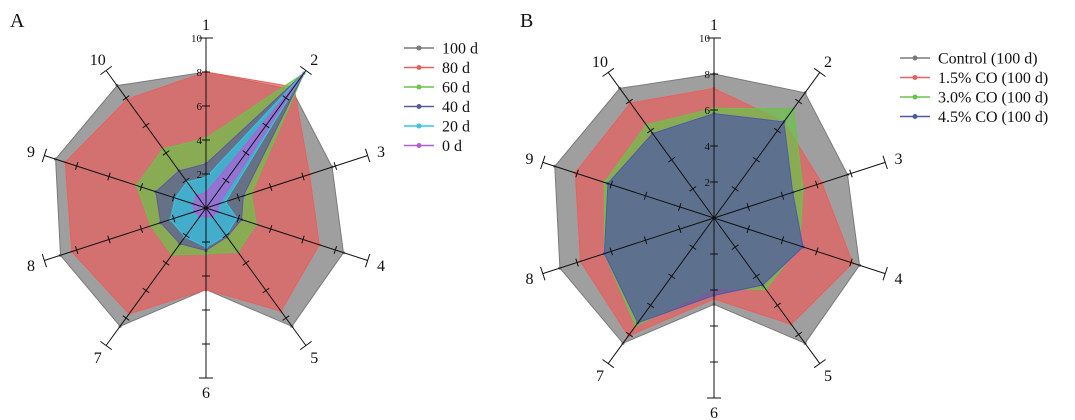  Describe the element at coordinates (98, 60) in the screenshot. I see `axis-label-10: 10` at that location.